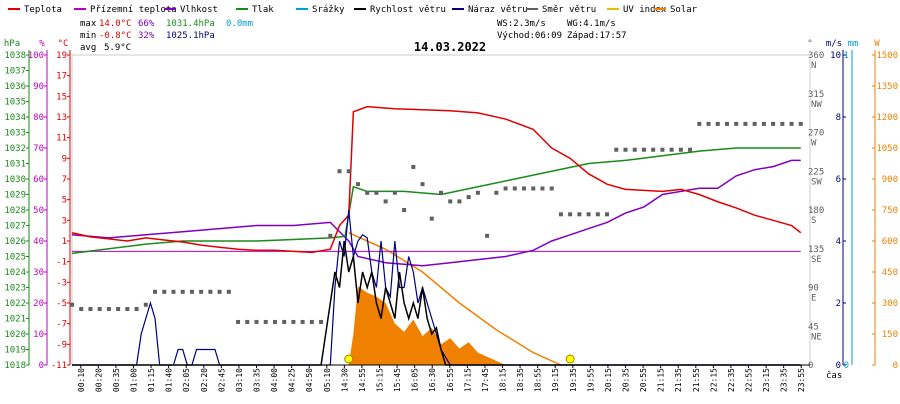 This screenshot has width=900, height=404. What do you see at coordinates (890, 335) in the screenshot?
I see `solar-axis-tick-label: 150` at bounding box center [890, 335].